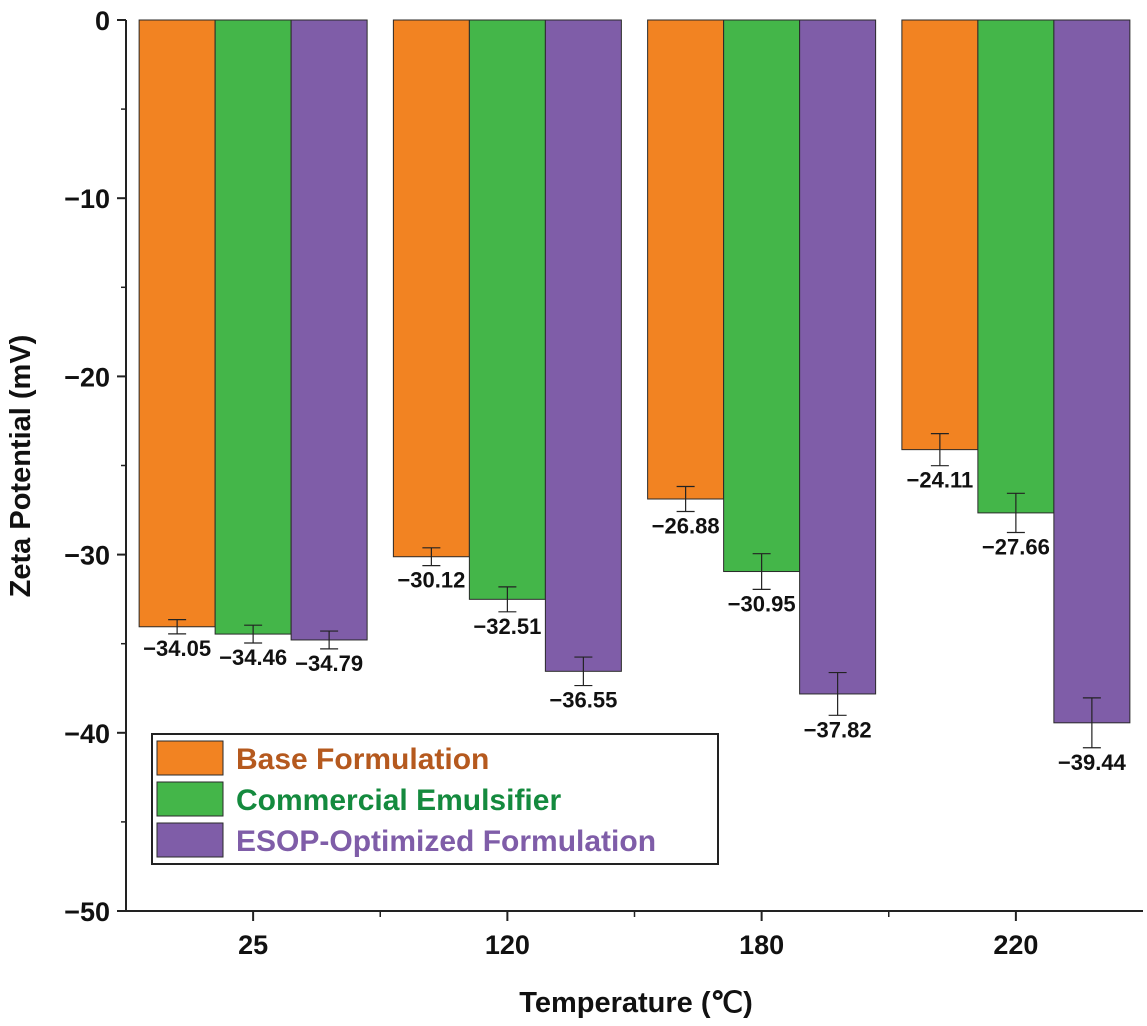 Image resolution: width=1147 pixels, height=1026 pixels. What do you see at coordinates (583, 700) in the screenshot?
I see `data-label: −36.55` at bounding box center [583, 700].